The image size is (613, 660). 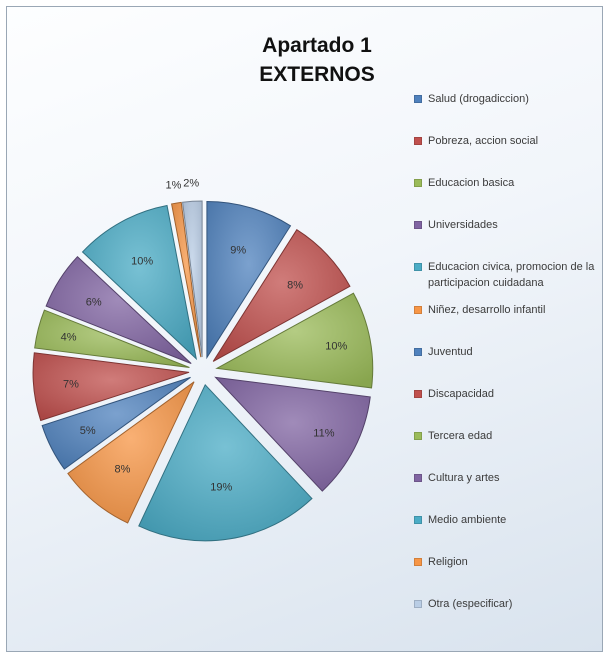 I want to click on pie-label-11: 10%, so click(x=142, y=261).